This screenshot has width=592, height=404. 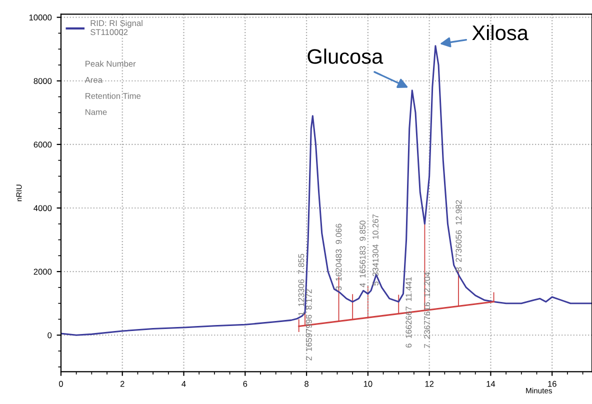 I want to click on y-tick-label: 6000, so click(x=43, y=145).